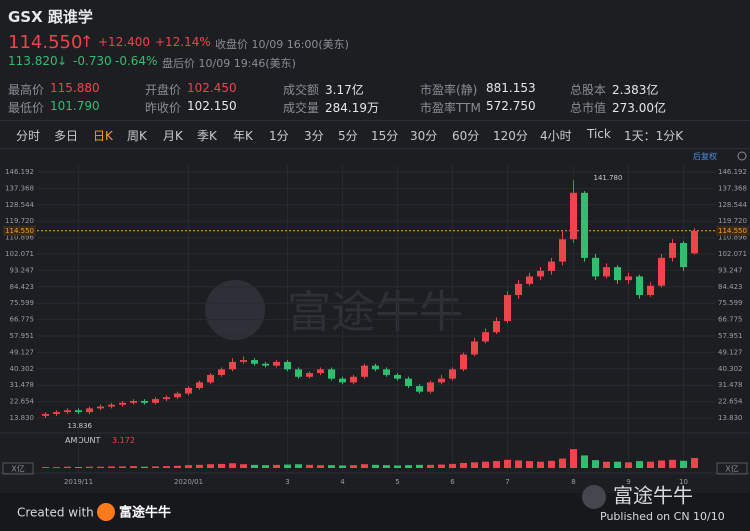  What do you see at coordinates (742, 156) in the screenshot?
I see `settings-icon` at bounding box center [742, 156].